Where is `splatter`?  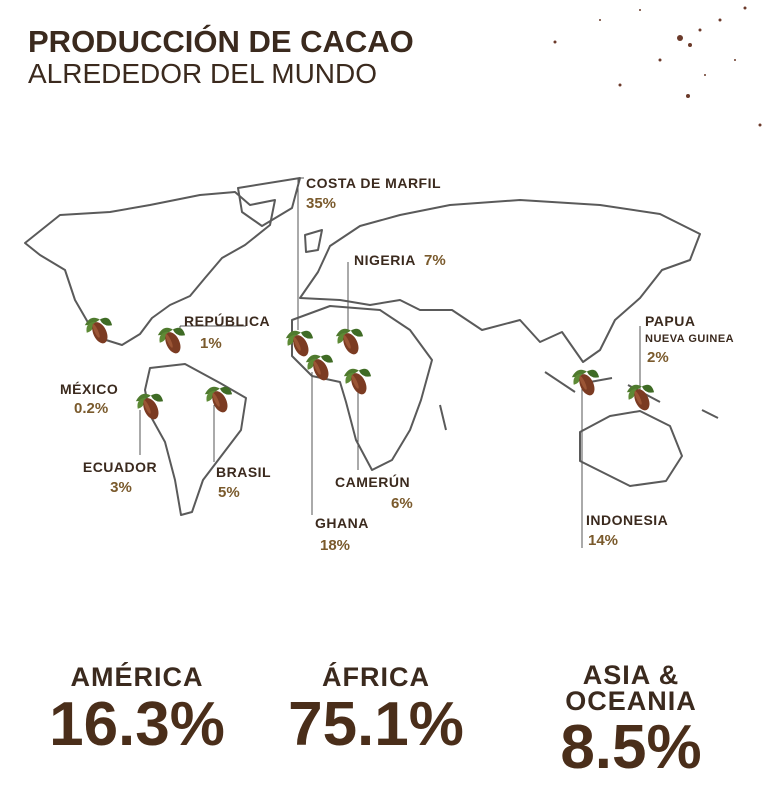
splatter is located at coordinates (657, 66).